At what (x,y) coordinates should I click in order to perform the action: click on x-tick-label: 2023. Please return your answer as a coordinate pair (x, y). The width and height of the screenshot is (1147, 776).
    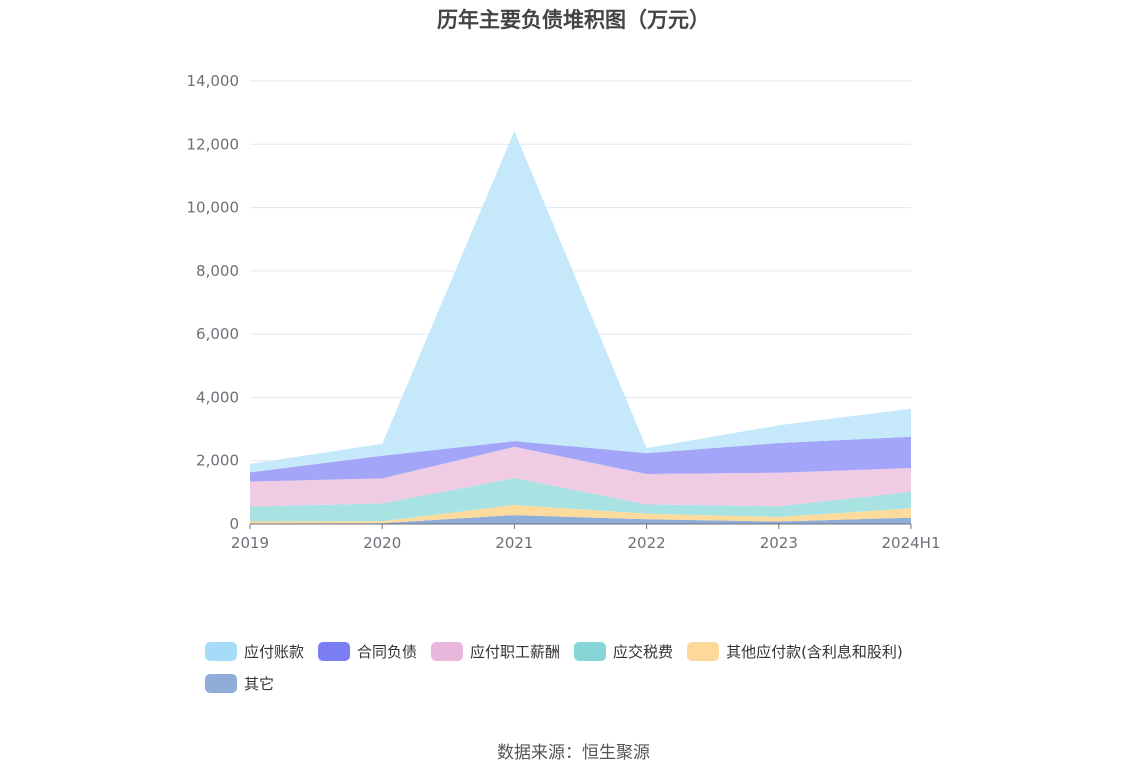
    Looking at the image, I should click on (779, 543).